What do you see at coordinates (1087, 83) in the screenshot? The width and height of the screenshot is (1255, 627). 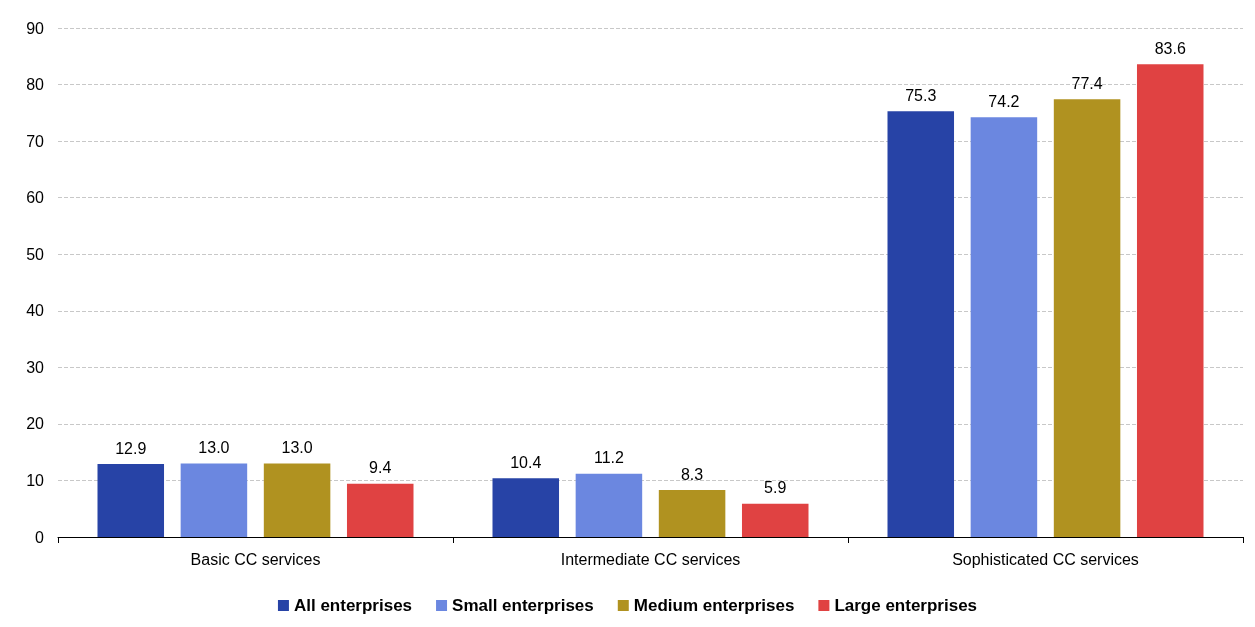 I see `data-label: 77.4` at bounding box center [1087, 83].